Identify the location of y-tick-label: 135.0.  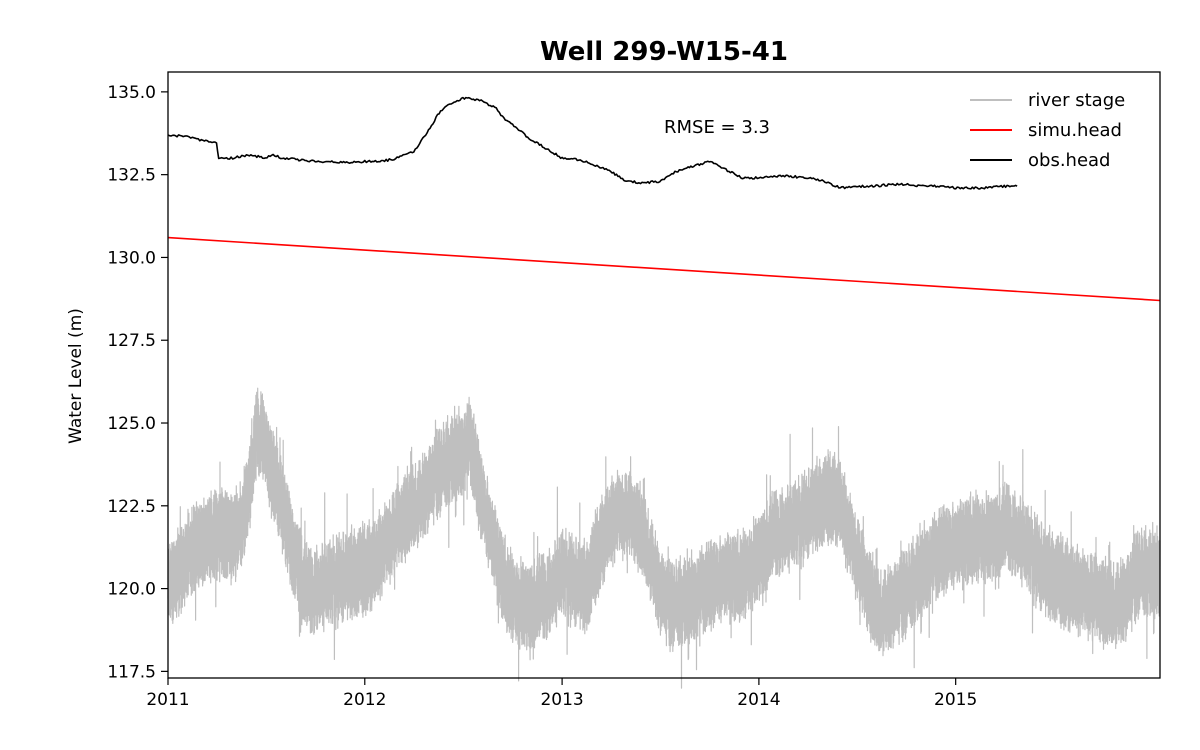
(131, 93).